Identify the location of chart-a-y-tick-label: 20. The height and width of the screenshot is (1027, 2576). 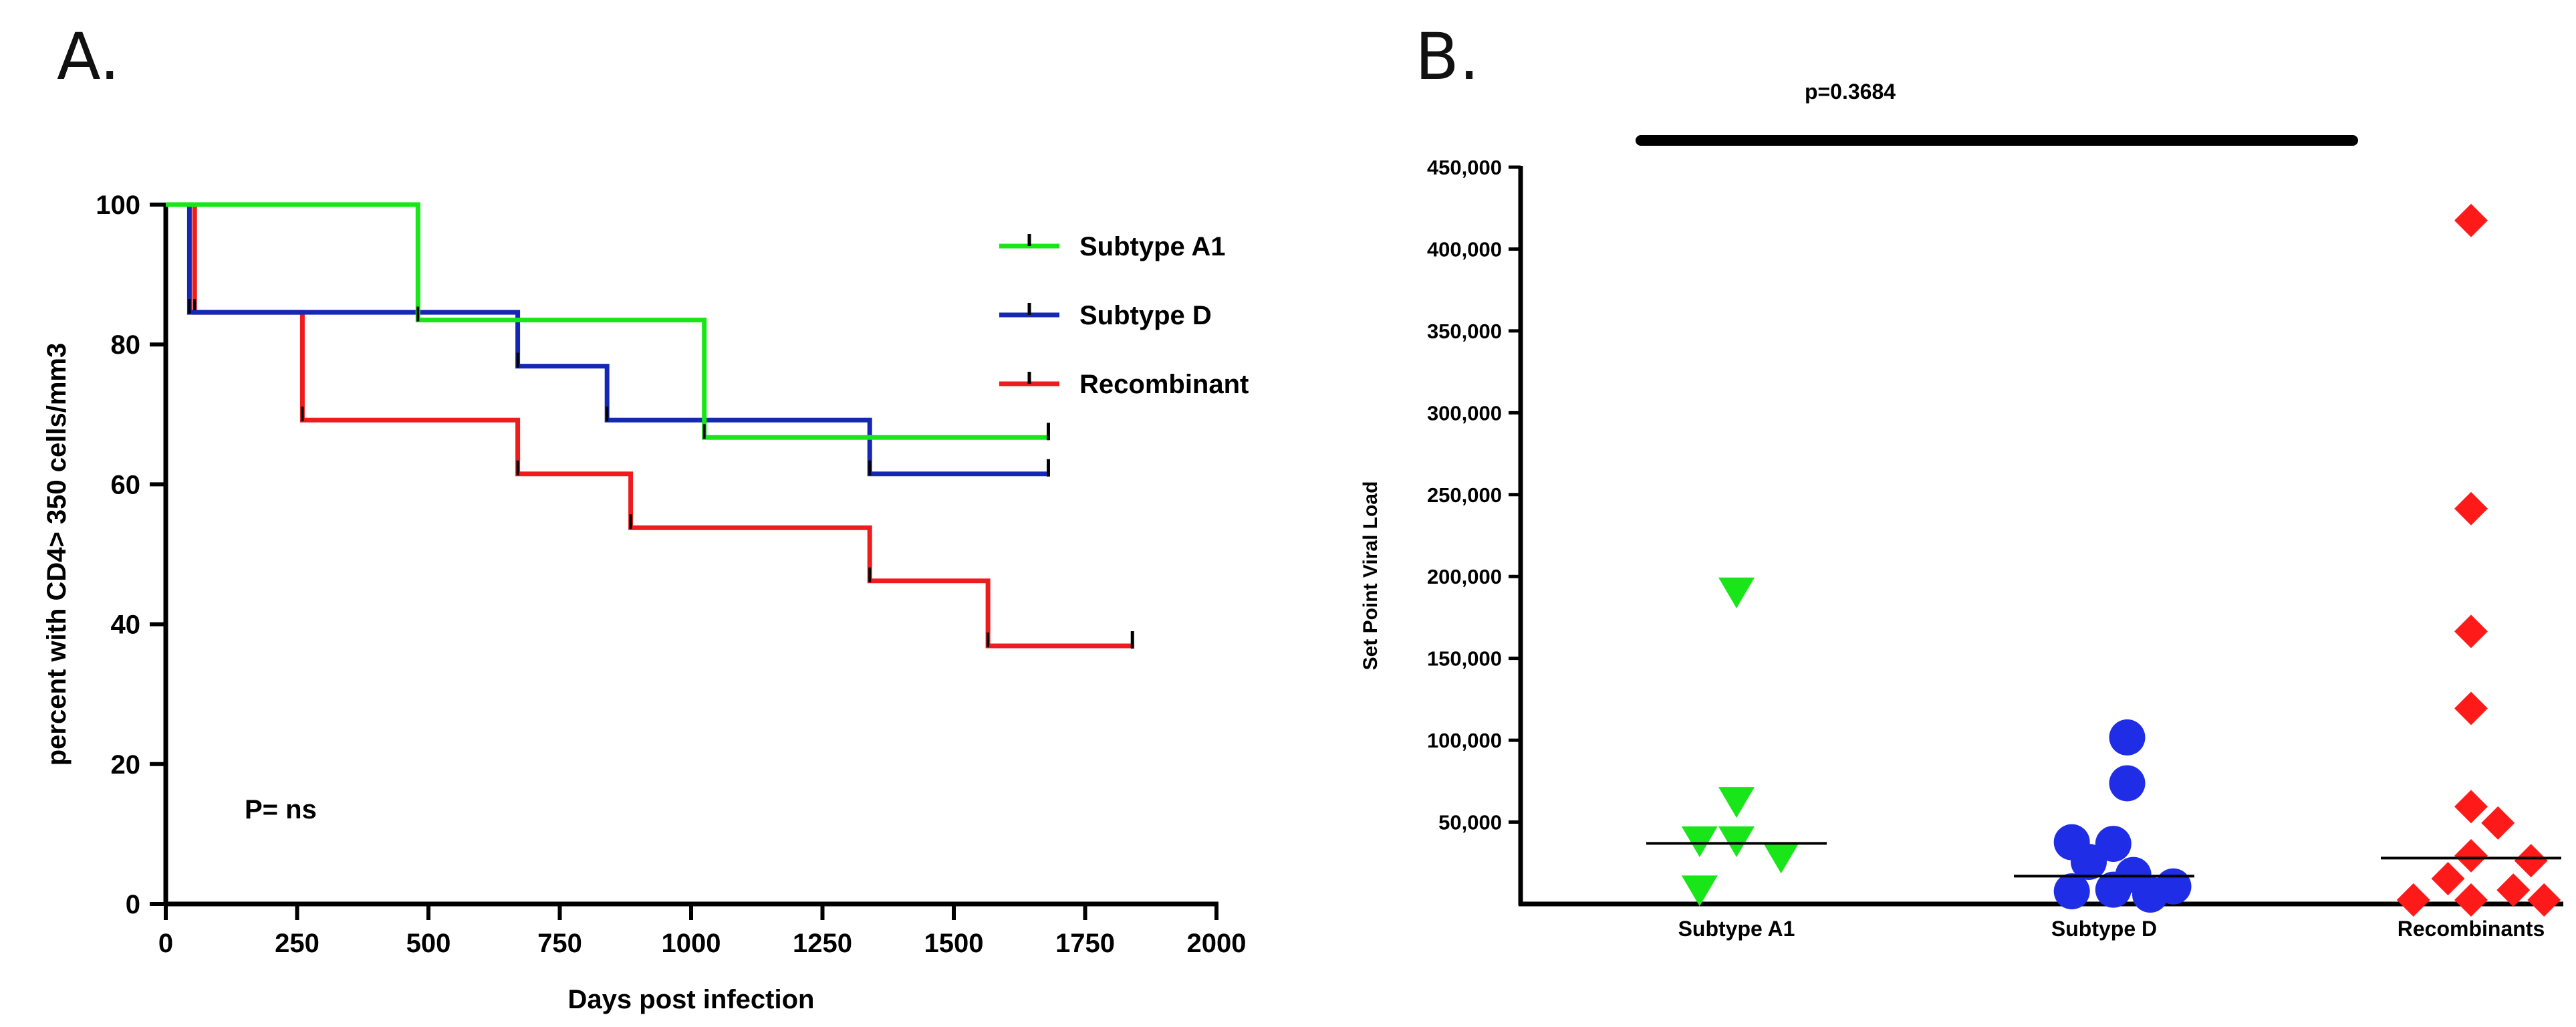
(126, 765).